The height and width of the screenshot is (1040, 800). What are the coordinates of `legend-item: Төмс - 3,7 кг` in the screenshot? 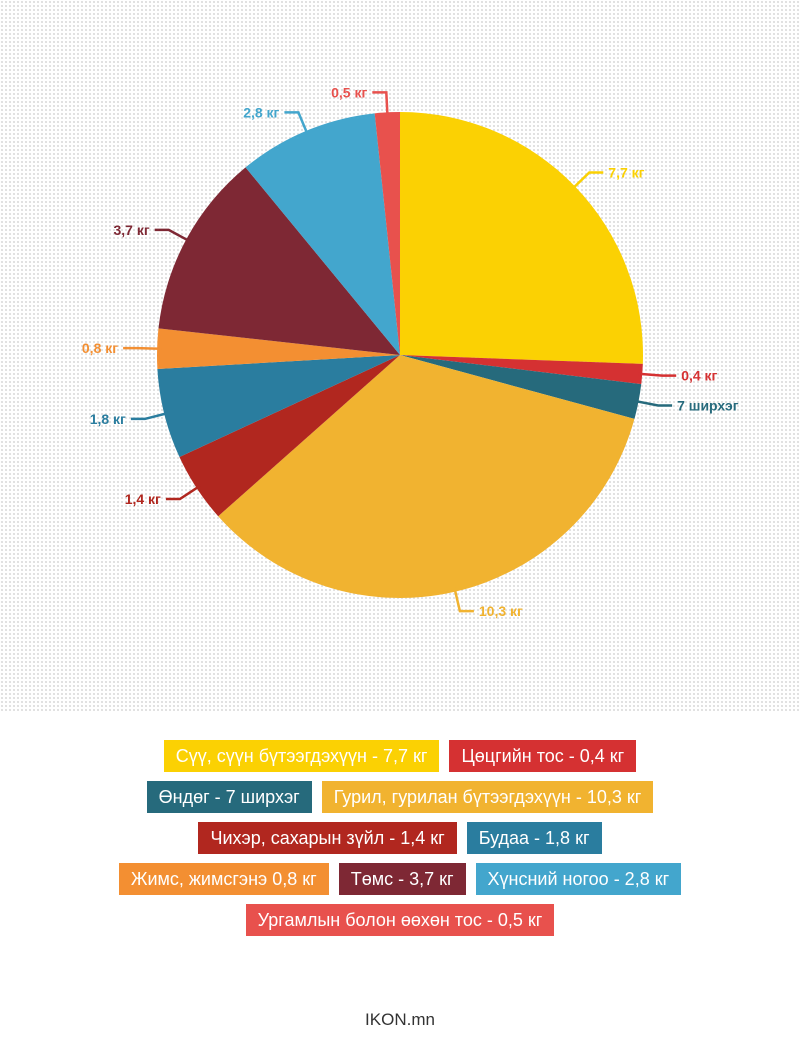 It's located at (402, 879).